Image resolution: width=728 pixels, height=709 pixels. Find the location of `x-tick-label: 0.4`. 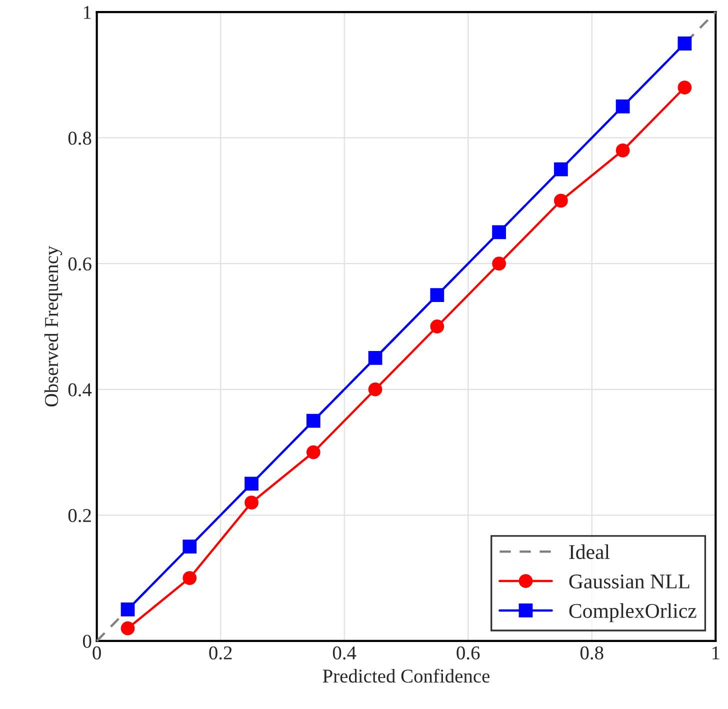

x-tick-label: 0.4 is located at coordinates (344, 653).